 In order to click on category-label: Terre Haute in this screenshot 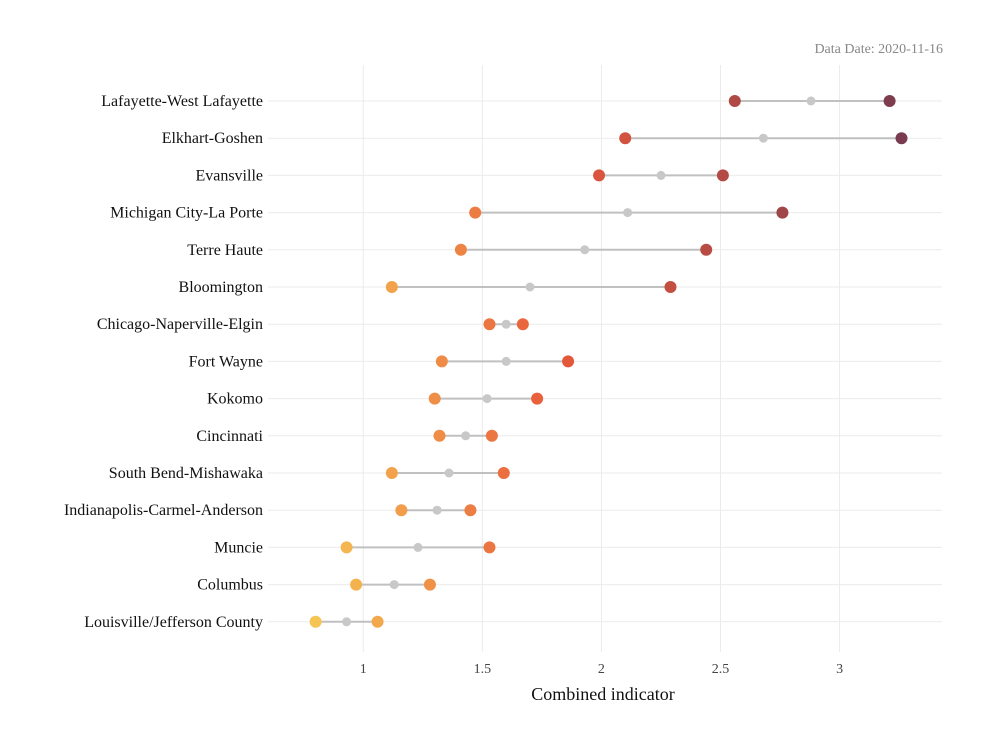, I will do `click(225, 250)`.